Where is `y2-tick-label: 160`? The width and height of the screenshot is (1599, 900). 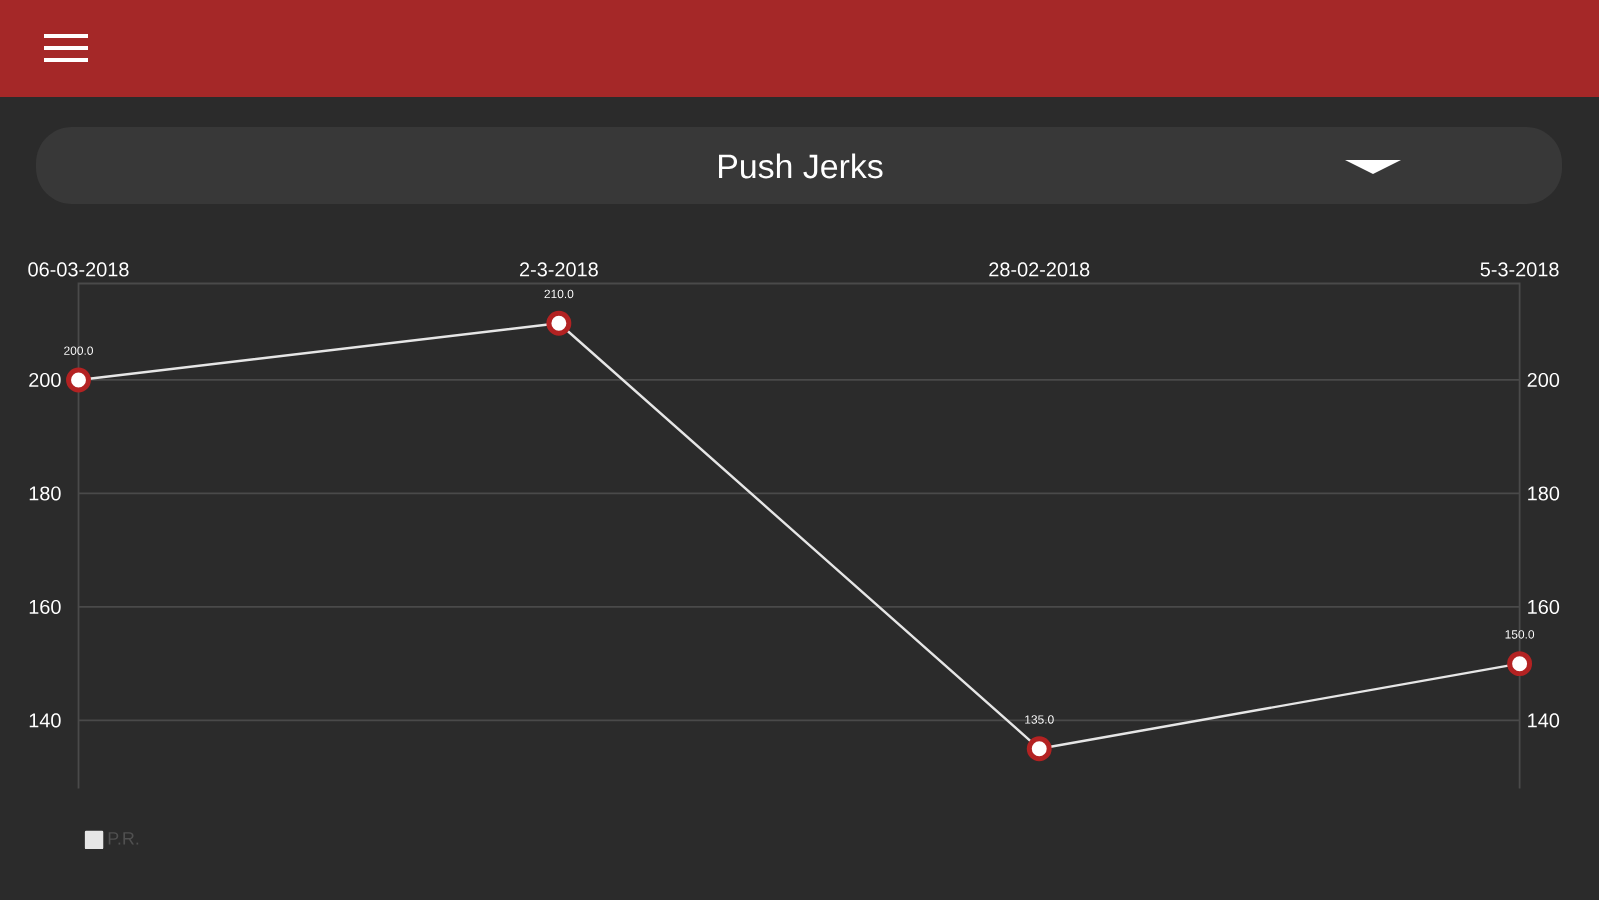 y2-tick-label: 160 is located at coordinates (1544, 606).